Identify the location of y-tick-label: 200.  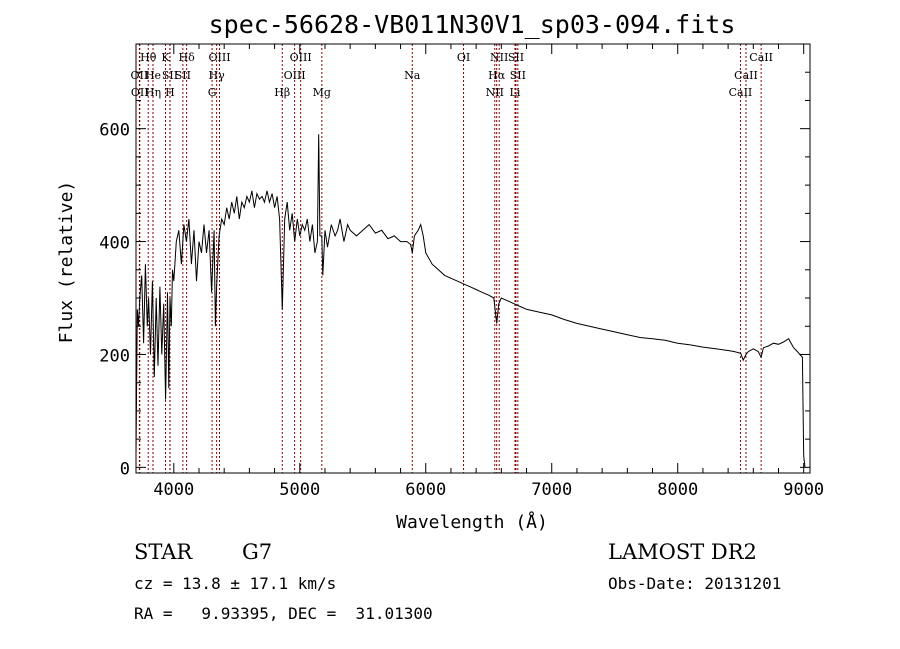
(114, 356).